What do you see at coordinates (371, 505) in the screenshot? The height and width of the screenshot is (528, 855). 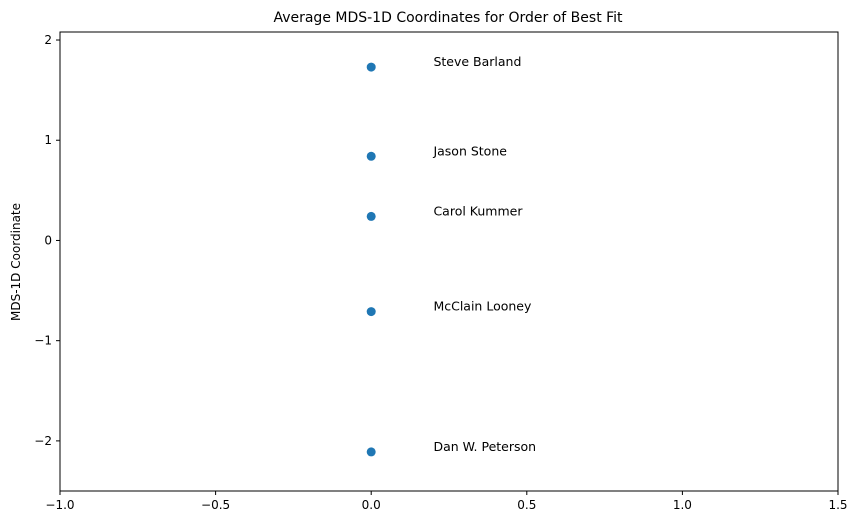 I see `x-tick-label: 0.0` at bounding box center [371, 505].